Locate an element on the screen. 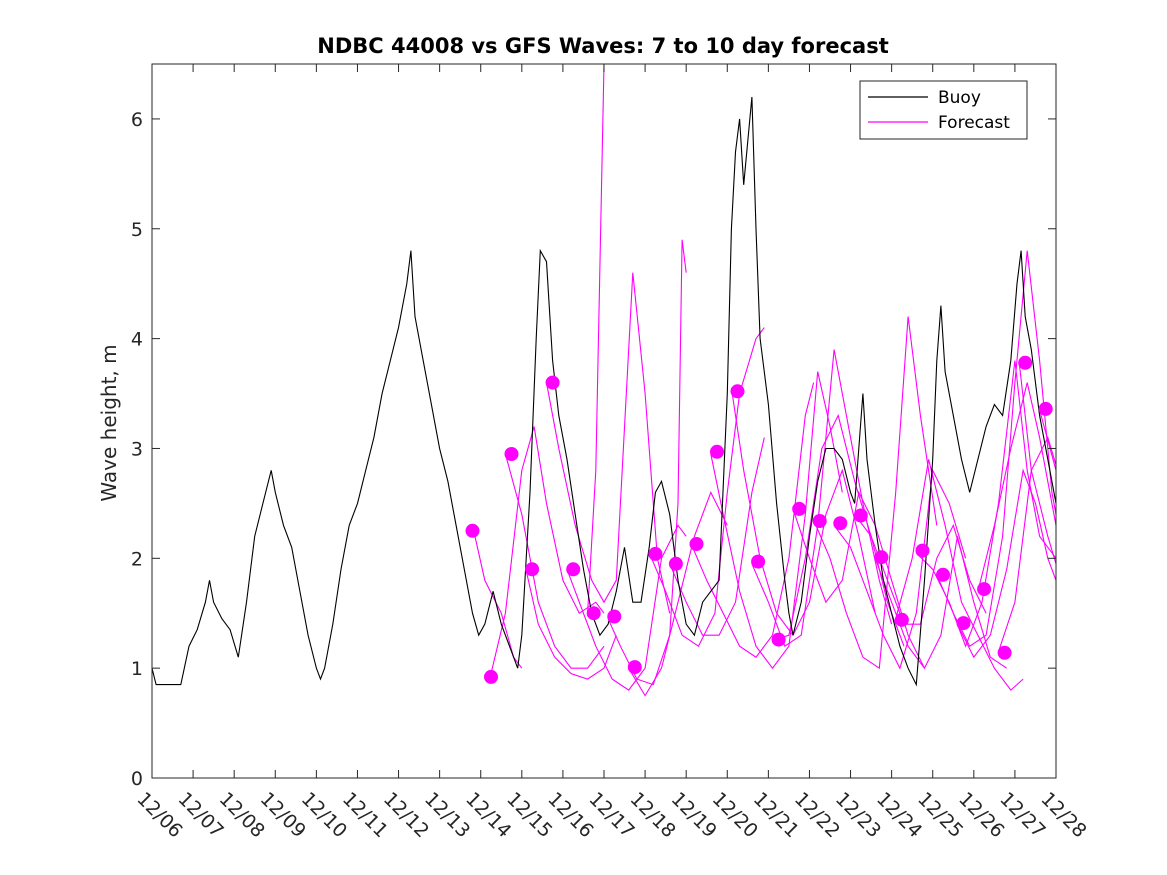 The image size is (1167, 875). x-tick-label: 12/23 is located at coordinates (858, 815).